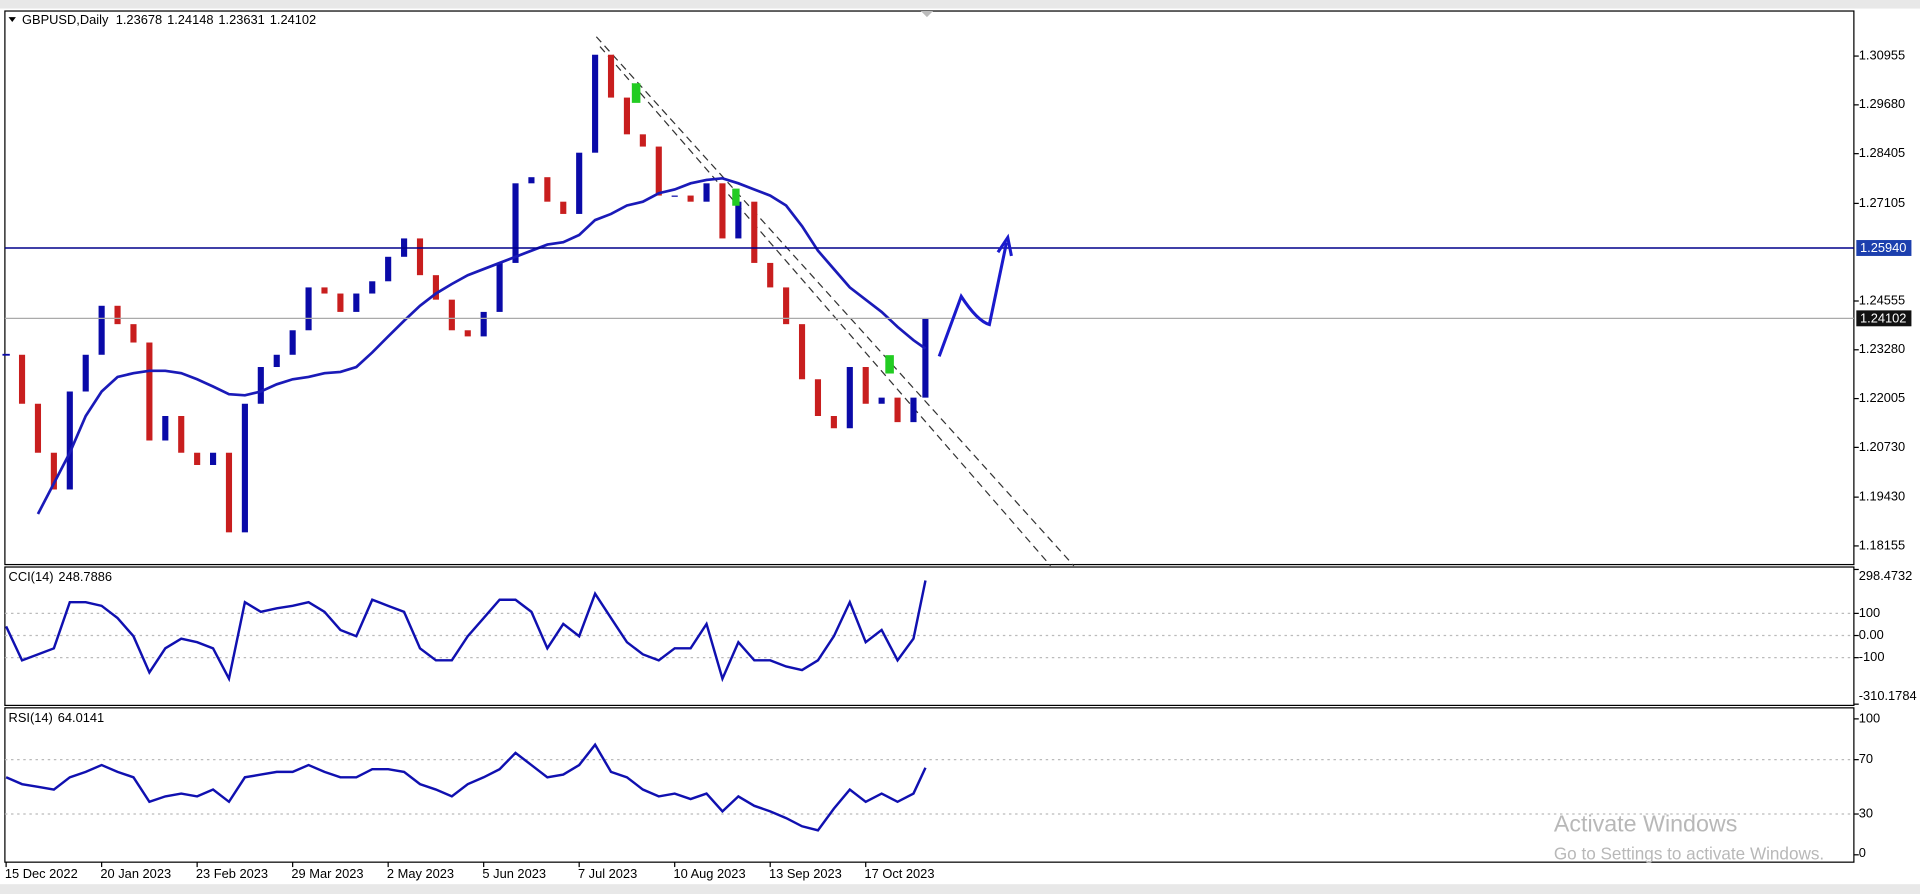 Image resolution: width=1920 pixels, height=894 pixels. What do you see at coordinates (1866, 758) in the screenshot?
I see `y-tick-label: 70` at bounding box center [1866, 758].